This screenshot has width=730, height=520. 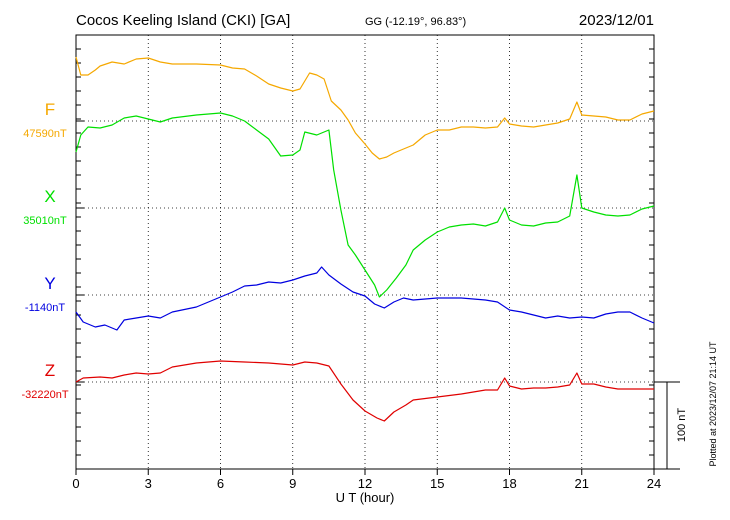 What do you see at coordinates (45, 308) in the screenshot?
I see `series-baseline-y: -1140nT` at bounding box center [45, 308].